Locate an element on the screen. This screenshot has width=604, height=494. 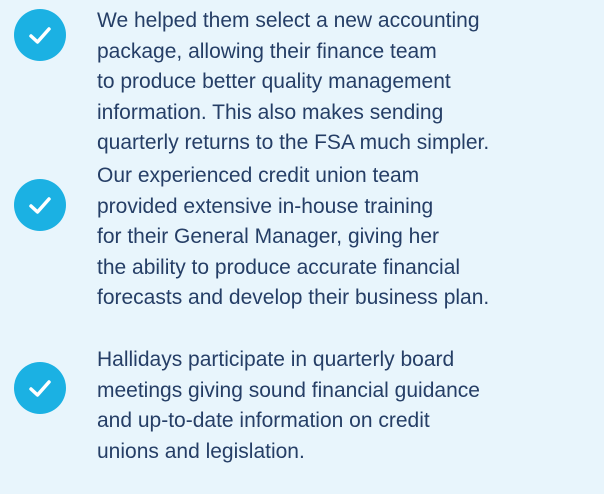
text-line: for their General Manager, giving her is located at coordinates (268, 236).